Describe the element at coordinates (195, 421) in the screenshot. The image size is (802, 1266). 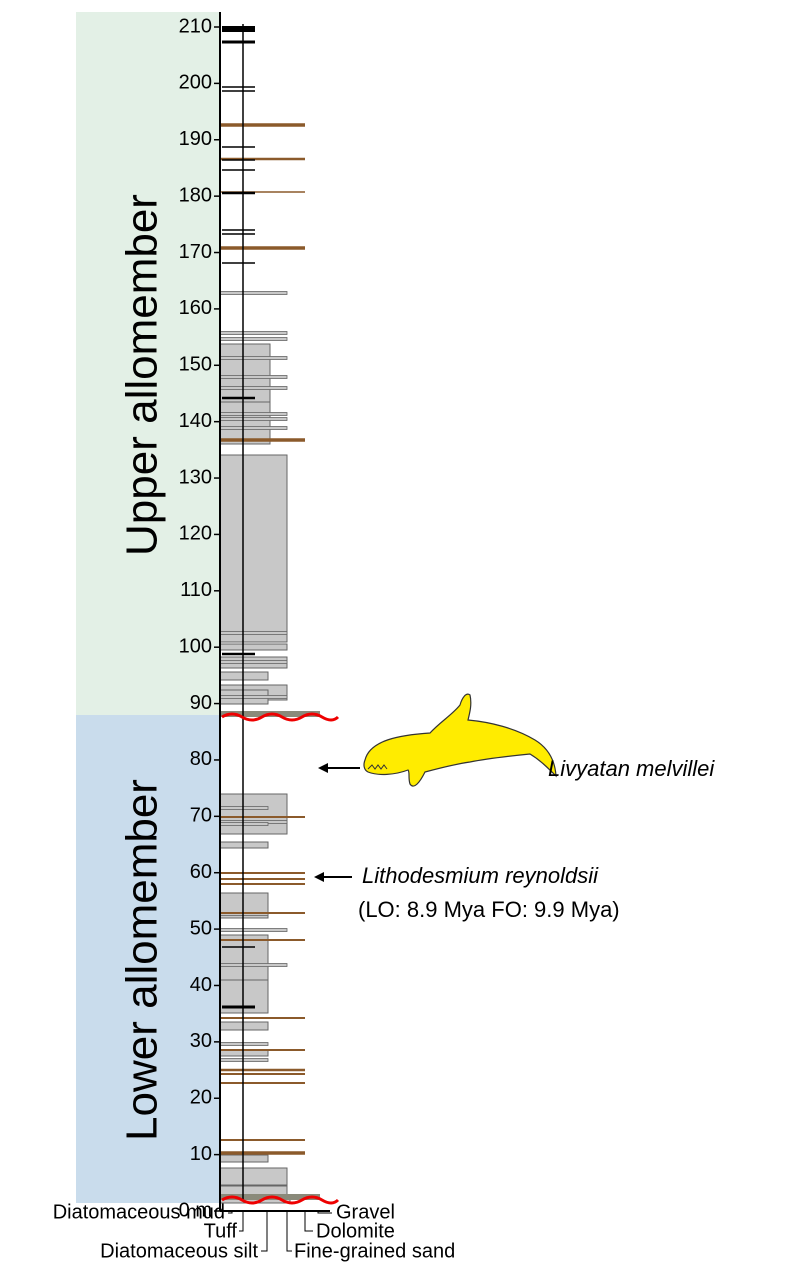
I see `tick-label: 140` at that location.